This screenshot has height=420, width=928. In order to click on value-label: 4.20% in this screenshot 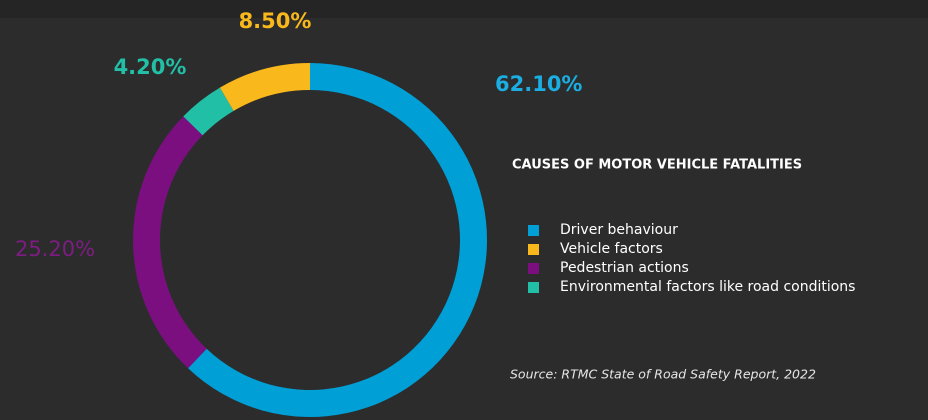, I will do `click(150, 67)`.